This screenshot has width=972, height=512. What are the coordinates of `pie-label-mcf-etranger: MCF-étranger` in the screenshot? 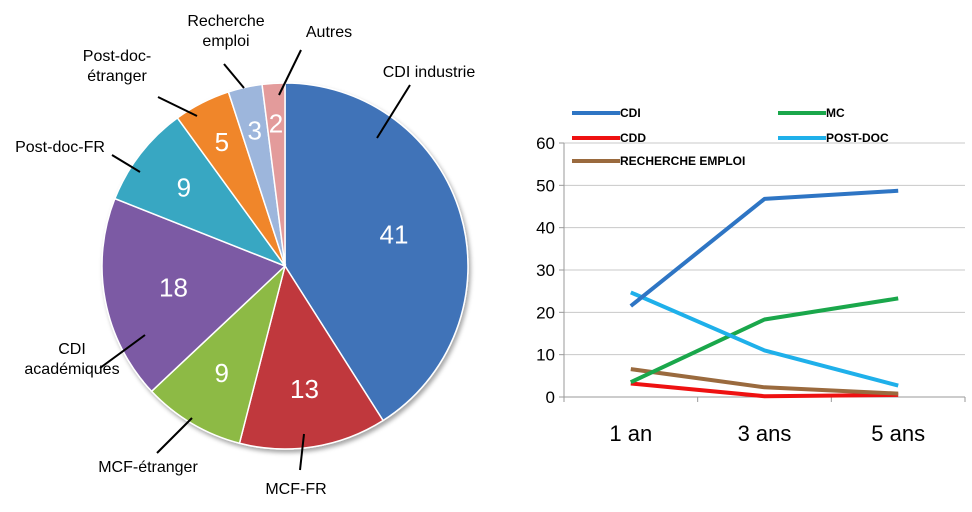 It's located at (148, 467).